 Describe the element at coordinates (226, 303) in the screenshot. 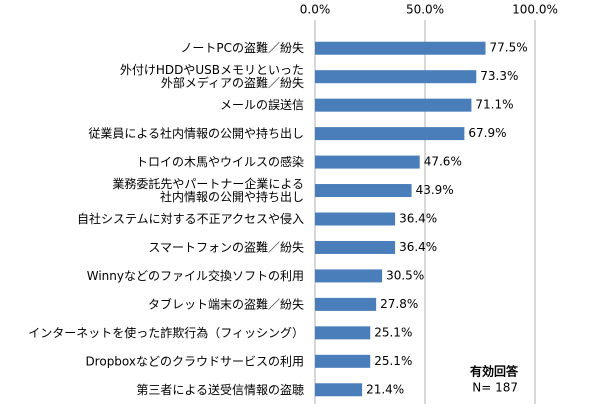

I see `y-tick-label: タブレット端末の盗難／紛失` at that location.